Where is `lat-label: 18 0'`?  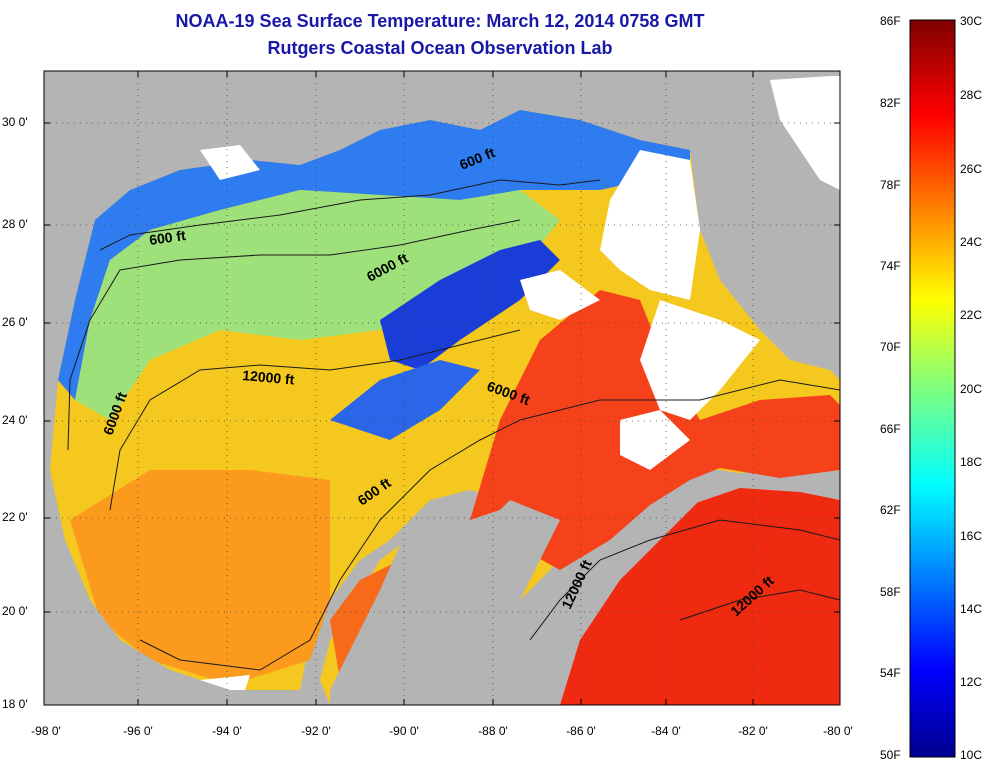
lat-label: 18 0' is located at coordinates (15, 704).